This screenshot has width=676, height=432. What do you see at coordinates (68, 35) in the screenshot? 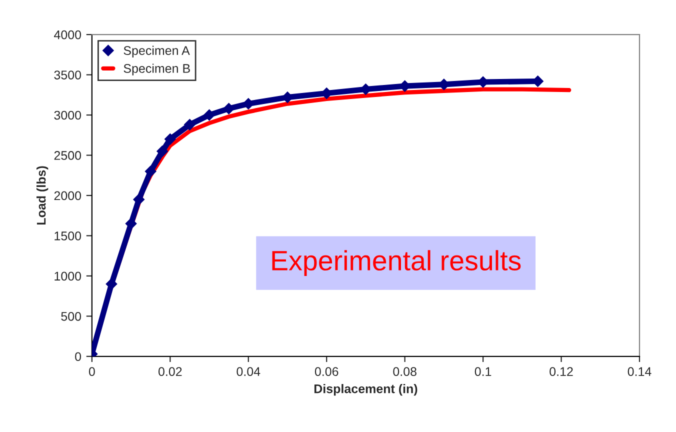
I see `y-tick-label: 4000` at bounding box center [68, 35].